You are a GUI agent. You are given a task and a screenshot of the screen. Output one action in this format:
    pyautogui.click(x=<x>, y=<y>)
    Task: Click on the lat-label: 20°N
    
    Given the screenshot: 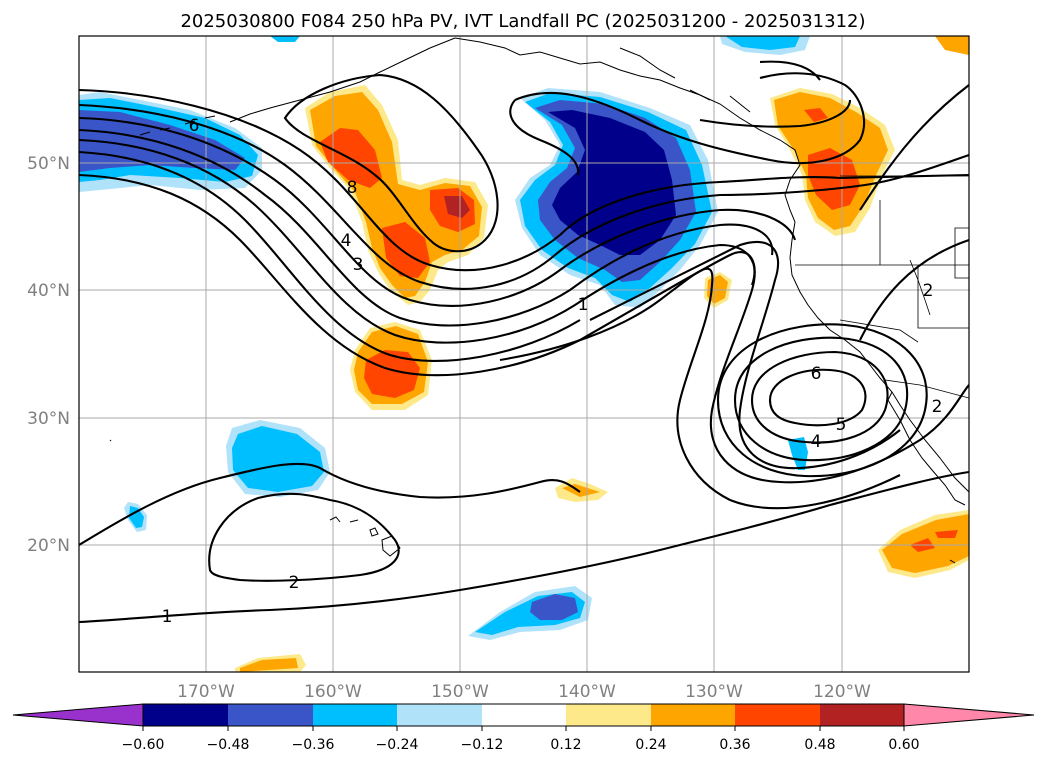 What is the action you would take?
    pyautogui.click(x=48, y=546)
    